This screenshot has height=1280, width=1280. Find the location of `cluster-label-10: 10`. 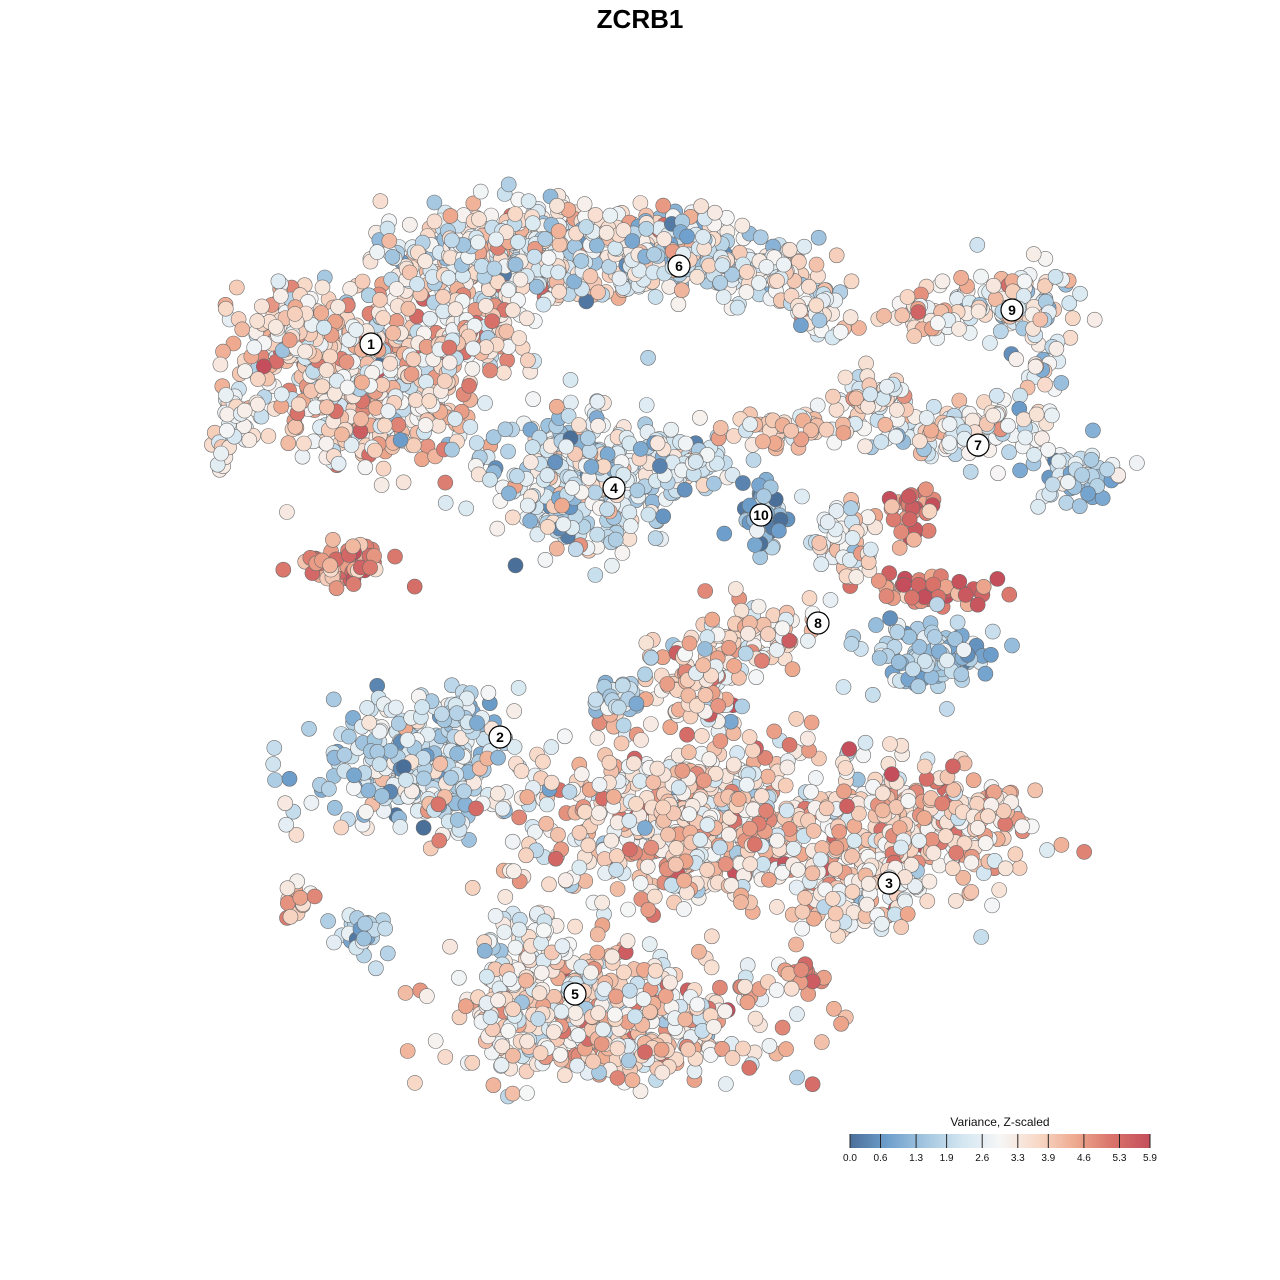

cluster-label-10: 10 is located at coordinates (761, 515).